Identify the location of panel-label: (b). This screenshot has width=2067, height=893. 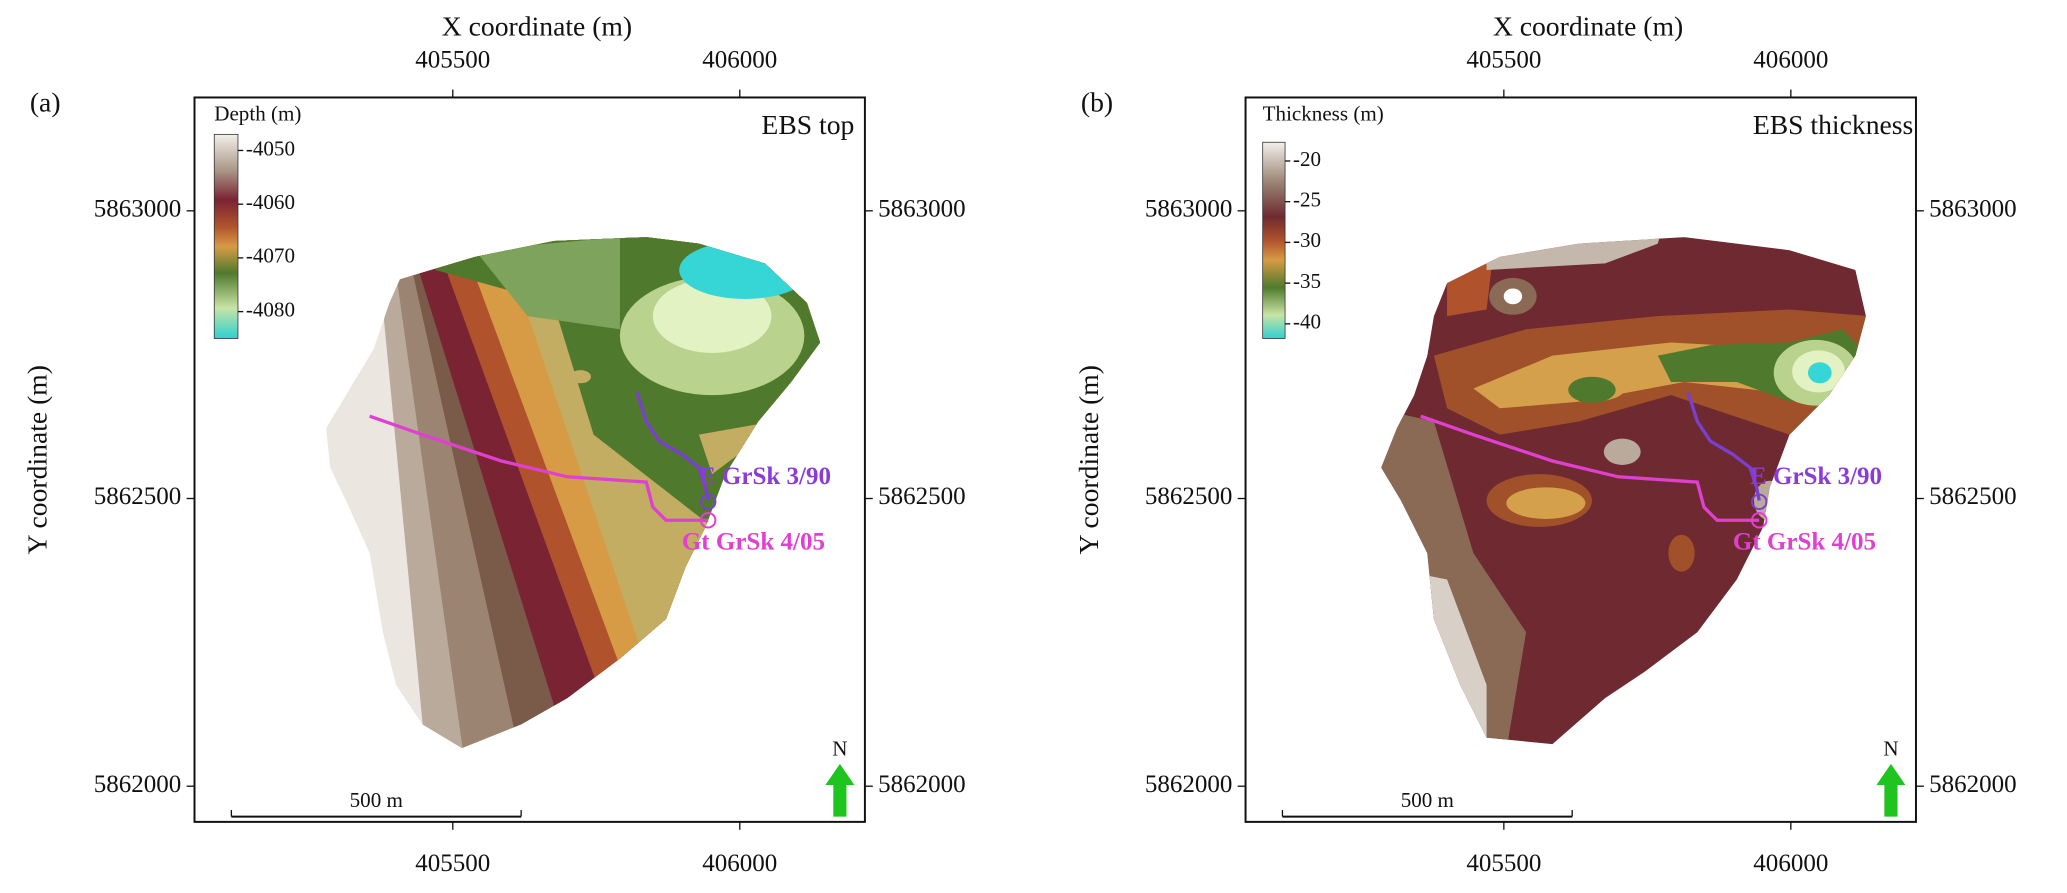
(1097, 102).